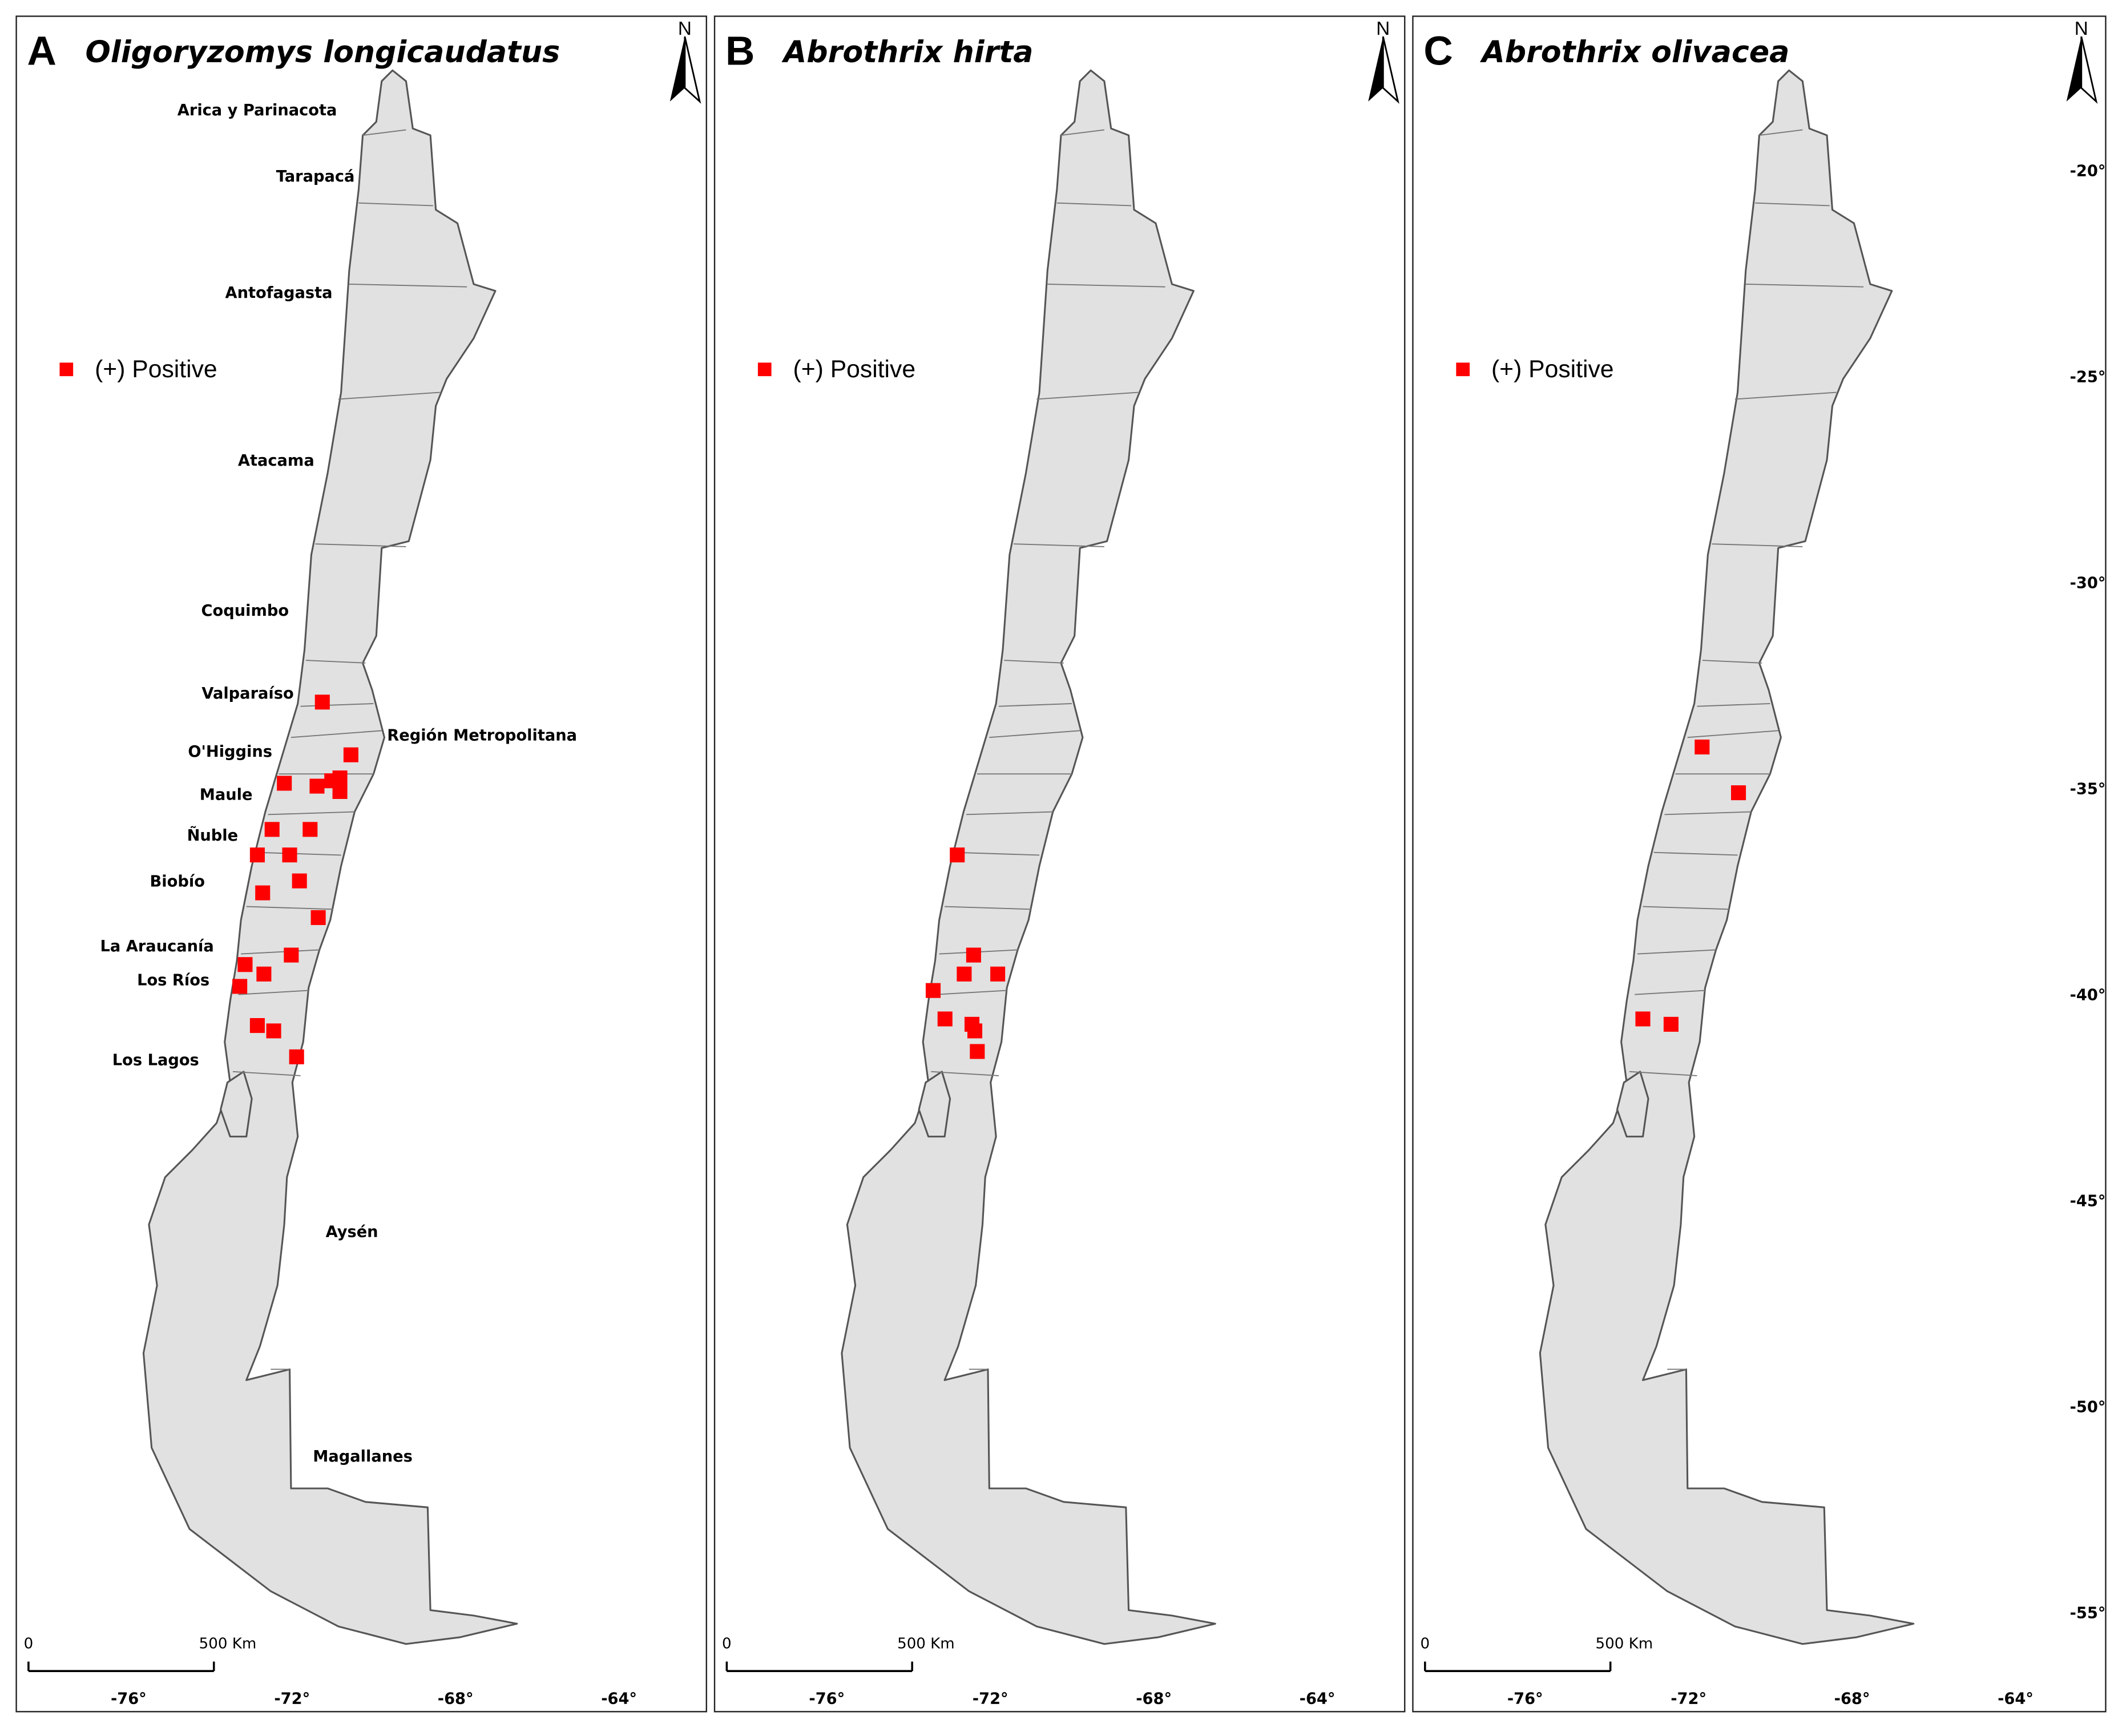  I want to click on region-label: O'Higgins, so click(230, 752).